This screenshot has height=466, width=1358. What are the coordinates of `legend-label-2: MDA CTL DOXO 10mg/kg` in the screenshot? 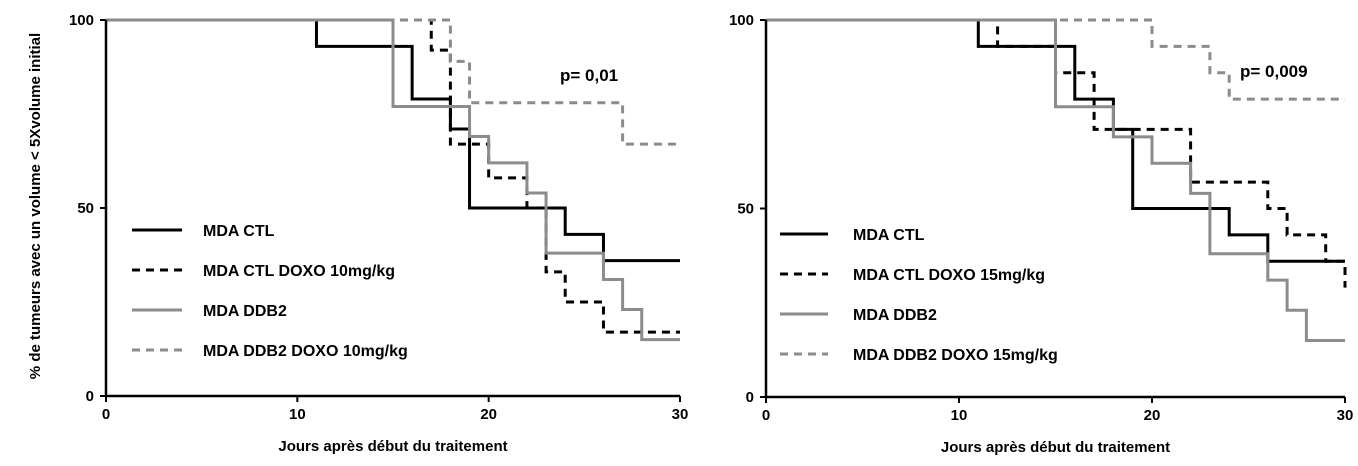 It's located at (299, 271).